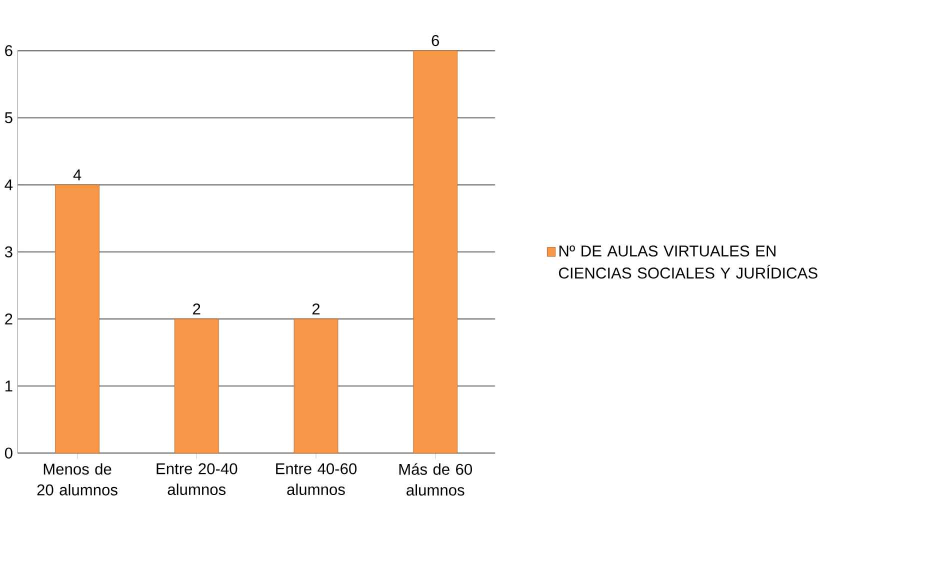 The height and width of the screenshot is (577, 925). What do you see at coordinates (77, 479) in the screenshot?
I see `x-tick-label: Menos de 20 alumnos` at bounding box center [77, 479].